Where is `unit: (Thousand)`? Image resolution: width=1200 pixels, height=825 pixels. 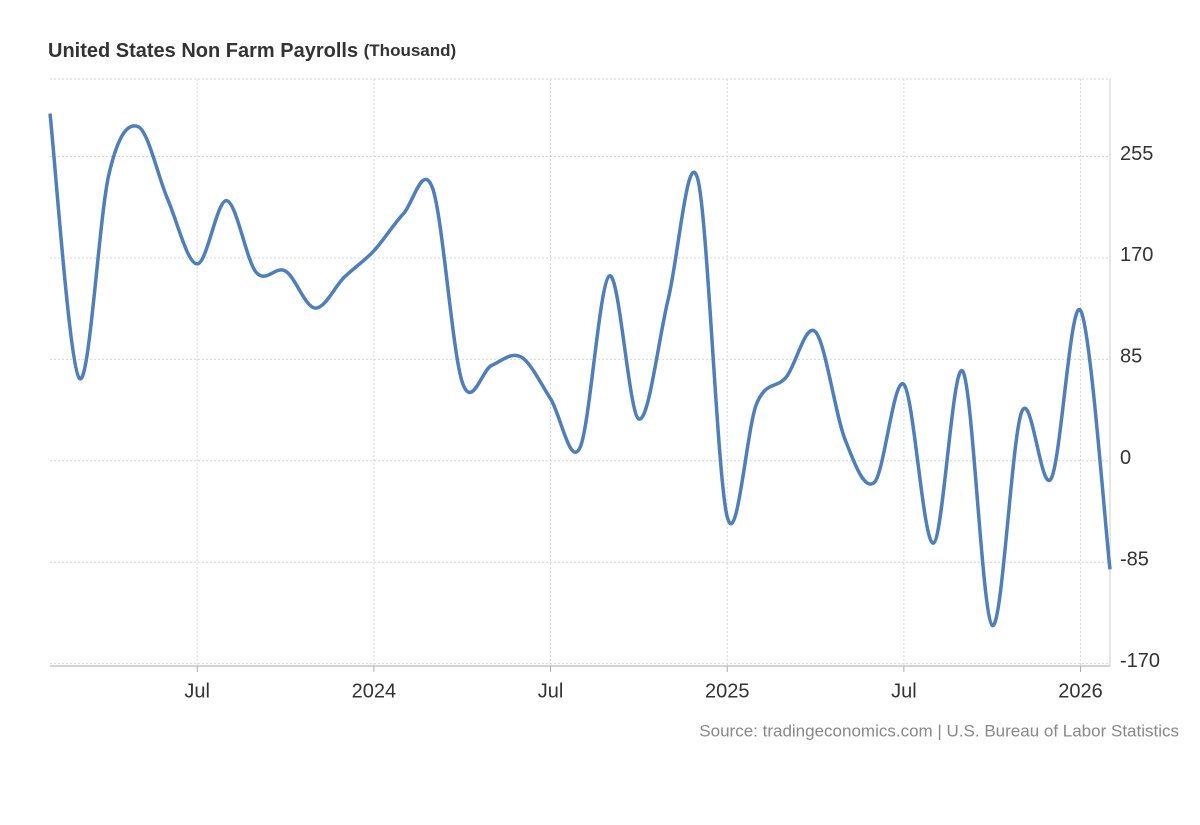
unit: (Thousand) is located at coordinates (410, 50).